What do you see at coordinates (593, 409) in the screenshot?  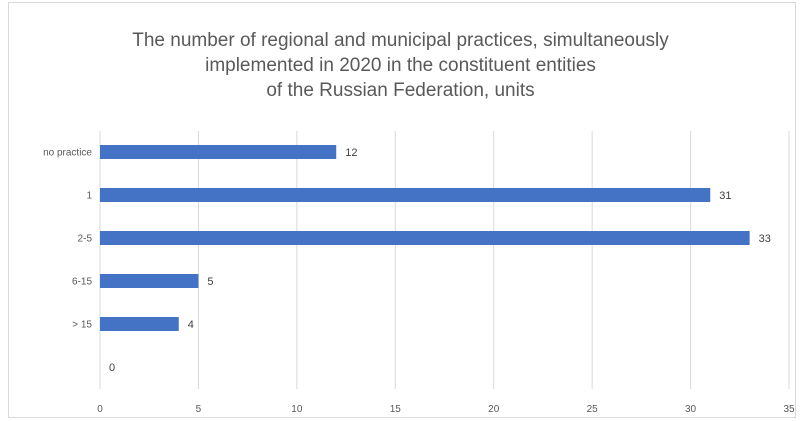 I see `x-tick-label: 25` at bounding box center [593, 409].